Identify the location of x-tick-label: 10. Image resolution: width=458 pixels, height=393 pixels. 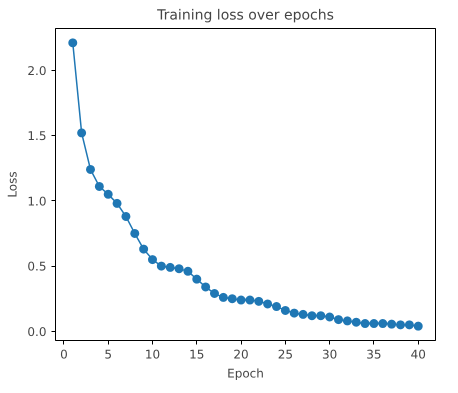
(152, 355).